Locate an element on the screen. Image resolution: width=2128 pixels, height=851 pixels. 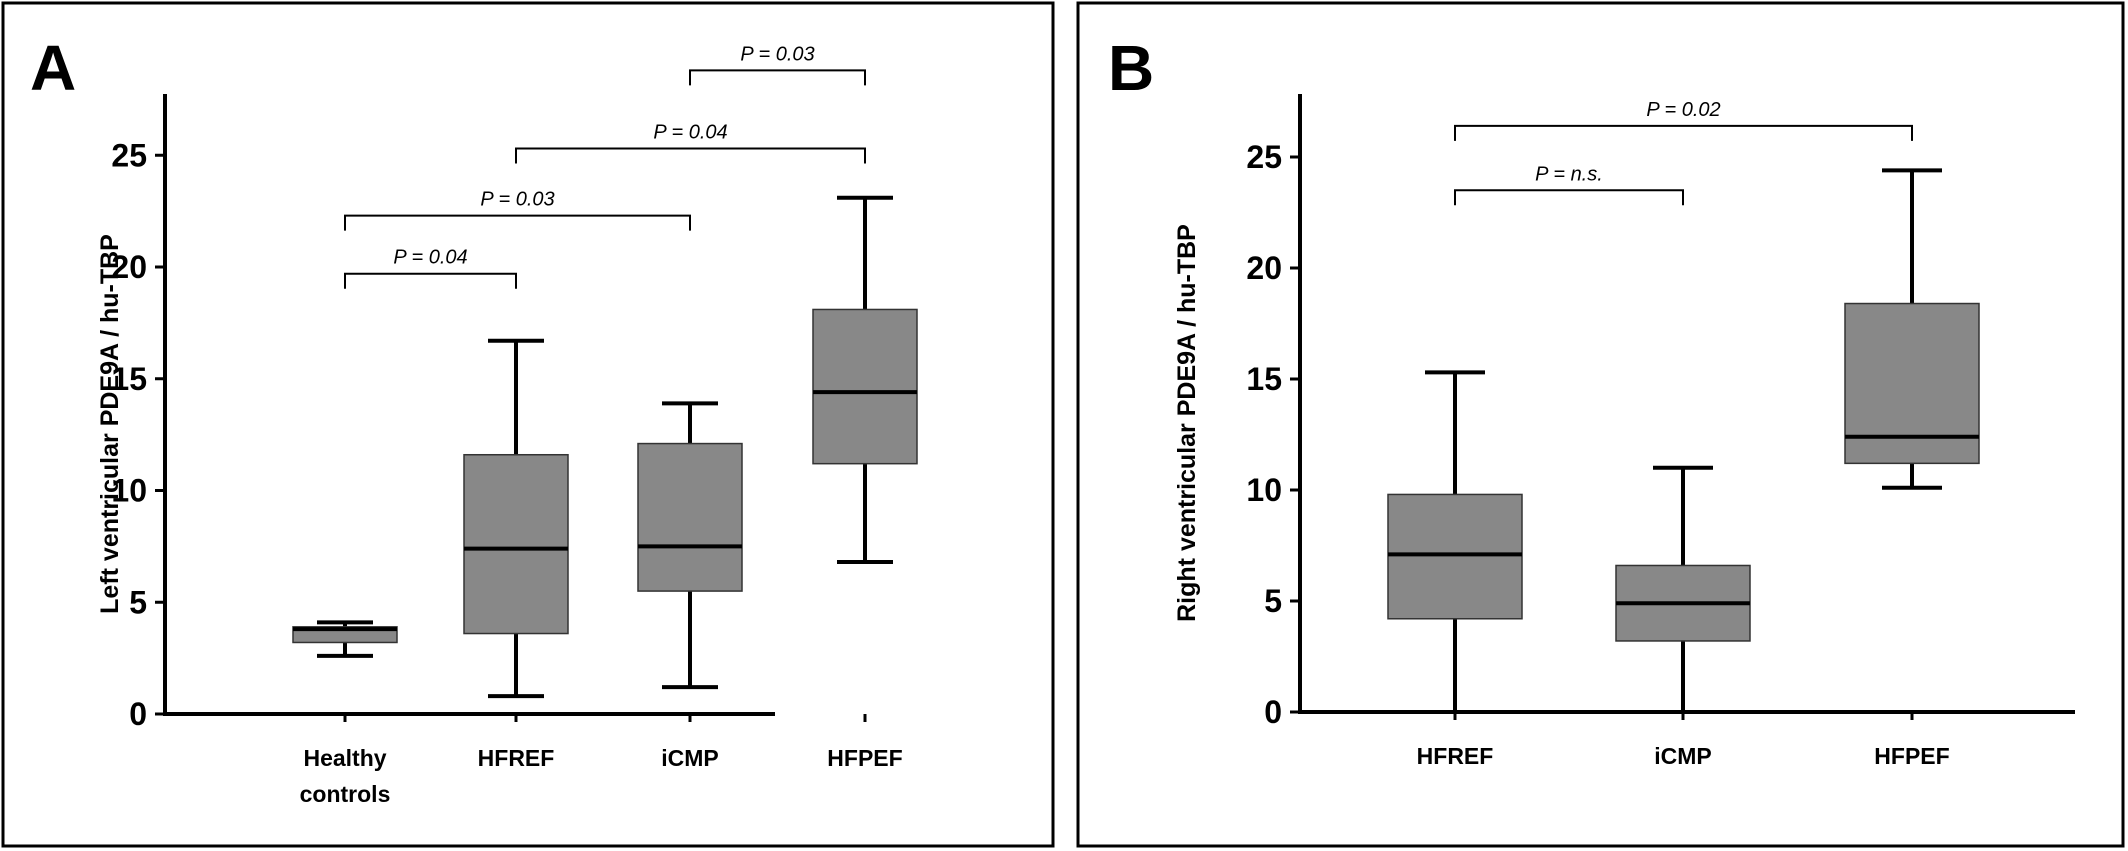
panel-a-letter: A is located at coordinates (53, 68).